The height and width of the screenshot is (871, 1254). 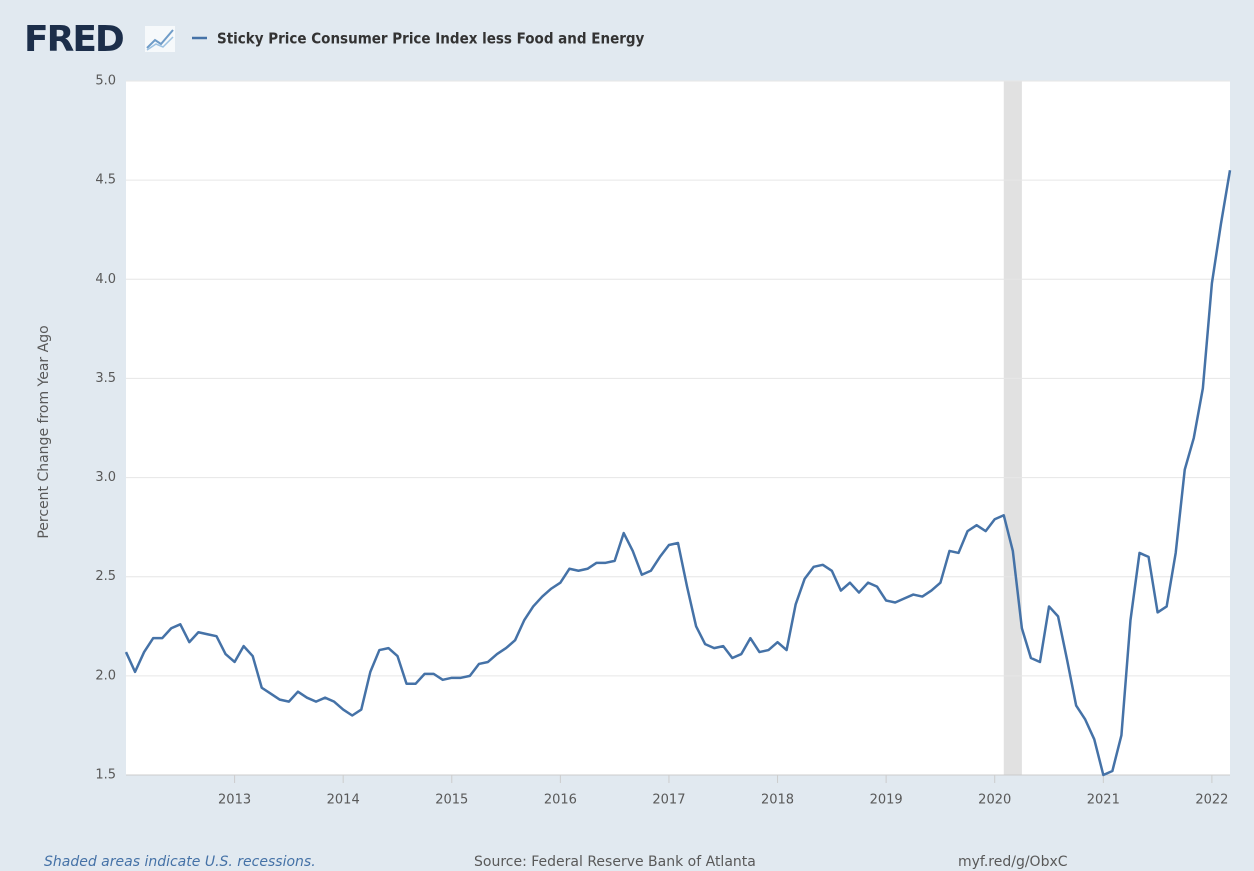 I want to click on recession-shade, so click(x=1012, y=428).